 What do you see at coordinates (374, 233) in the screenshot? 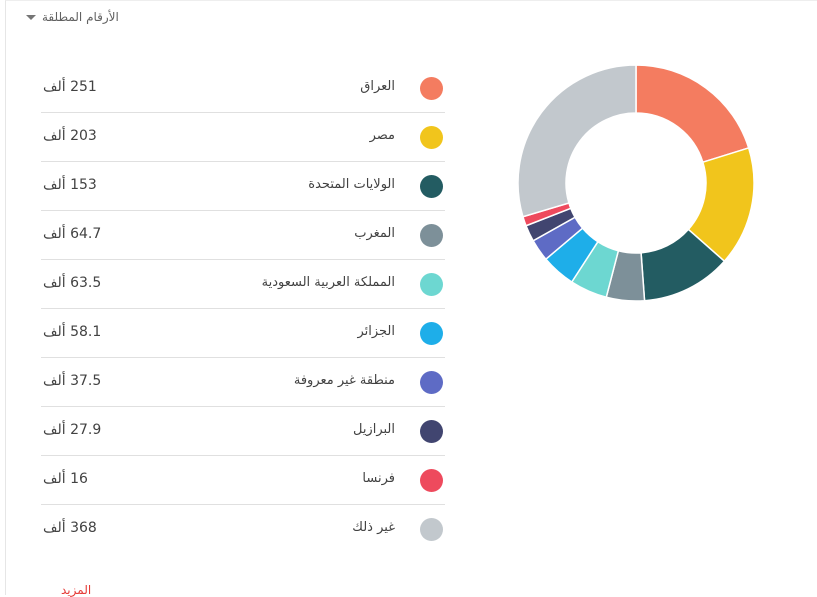
I see `legend-label: المغرب` at bounding box center [374, 233].